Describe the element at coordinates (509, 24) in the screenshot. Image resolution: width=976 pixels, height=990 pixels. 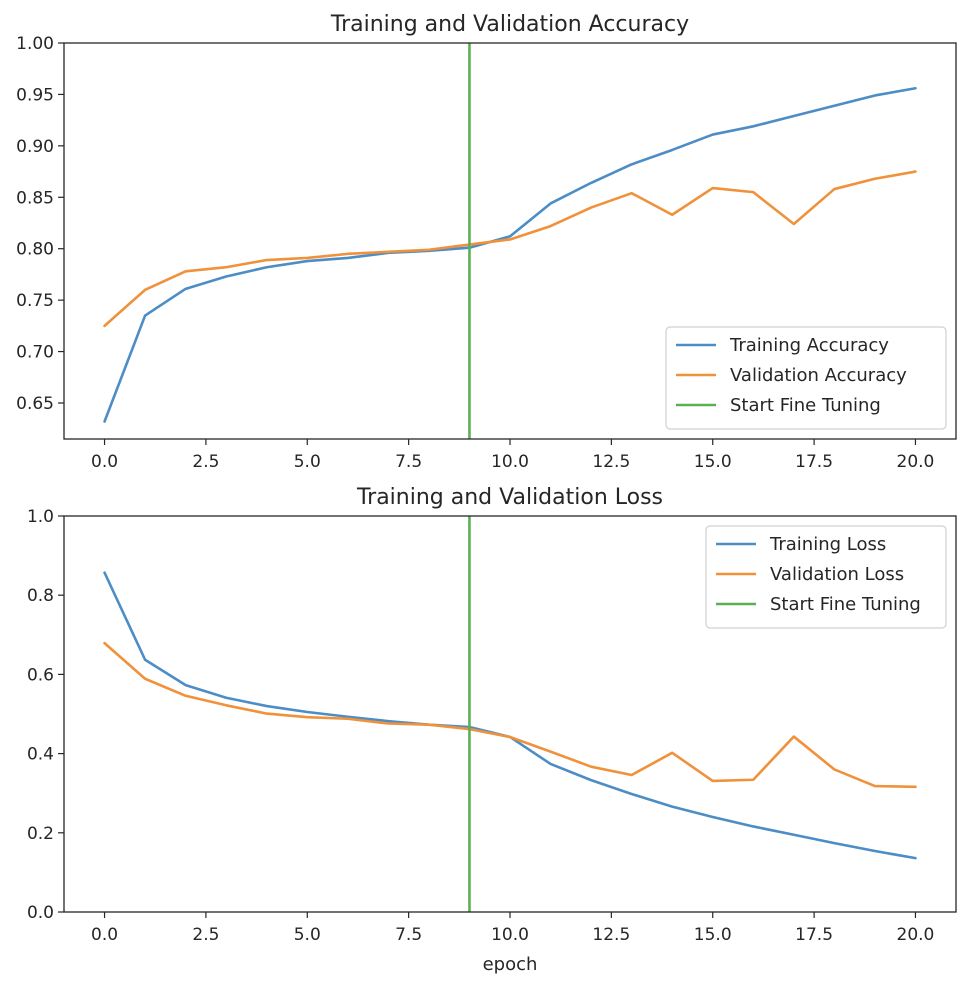
I see `chart-title: Training and Validation Accuracy` at that location.